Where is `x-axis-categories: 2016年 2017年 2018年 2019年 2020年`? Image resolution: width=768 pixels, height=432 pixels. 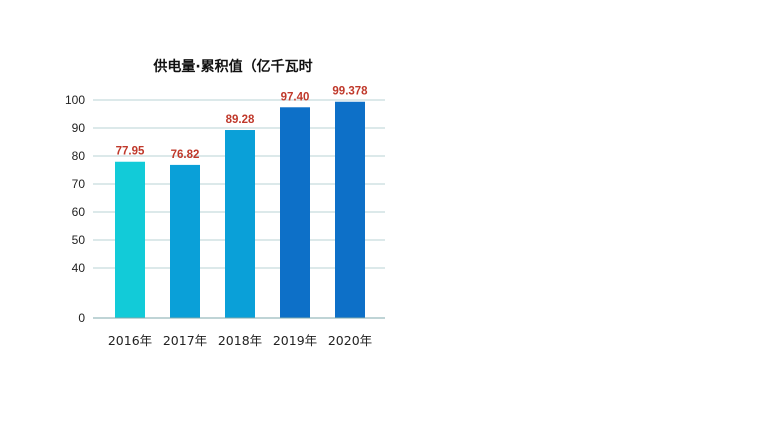 x-axis-categories: 2016年 2017年 2018年 2019年 2020年 is located at coordinates (240, 340).